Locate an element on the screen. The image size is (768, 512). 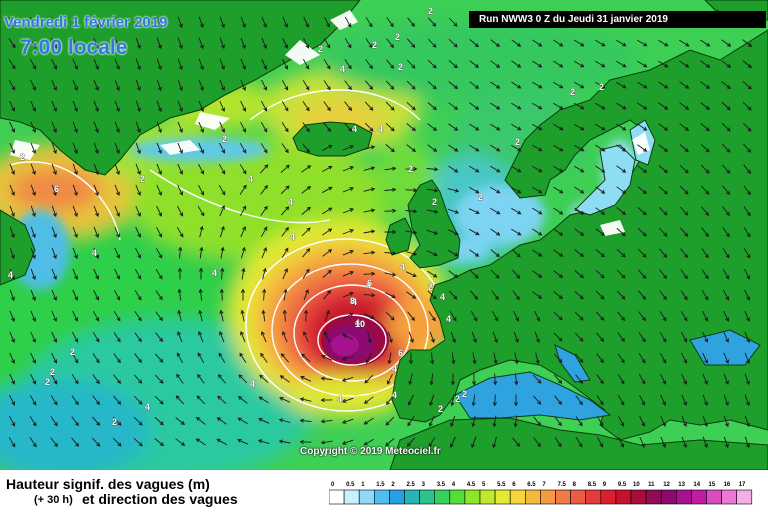
model-run-info: Run NWW3 0 Z du Jeudi 31 janvier 2019 is located at coordinates (617, 19).